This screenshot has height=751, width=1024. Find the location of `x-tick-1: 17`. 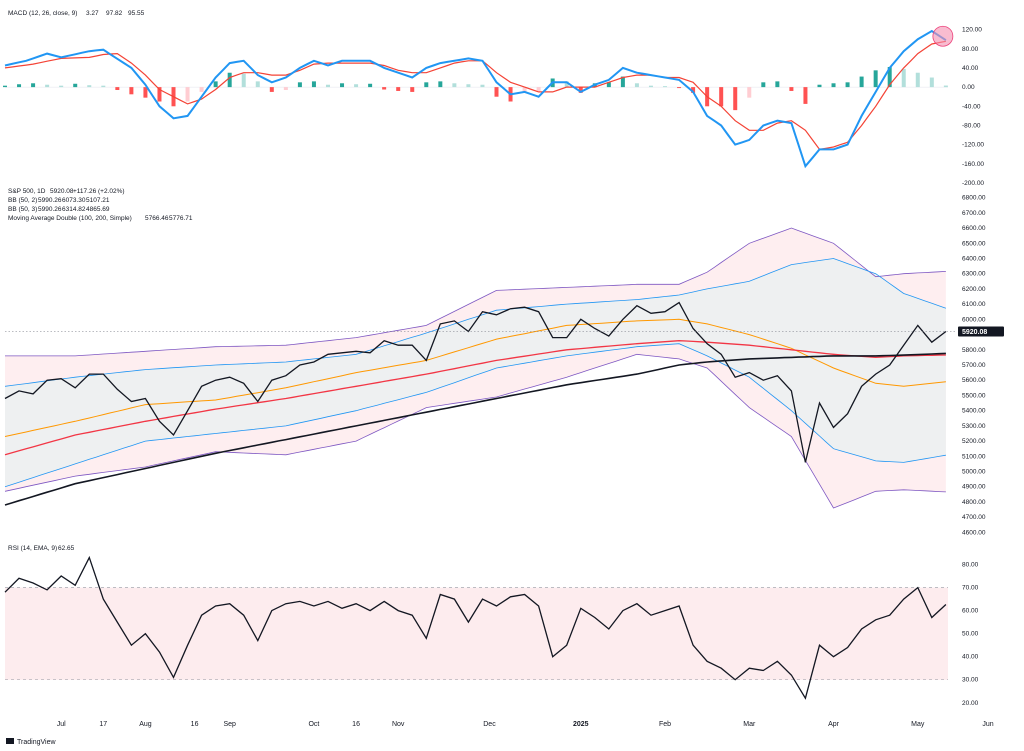

x-tick-1: 17 is located at coordinates (103, 724).